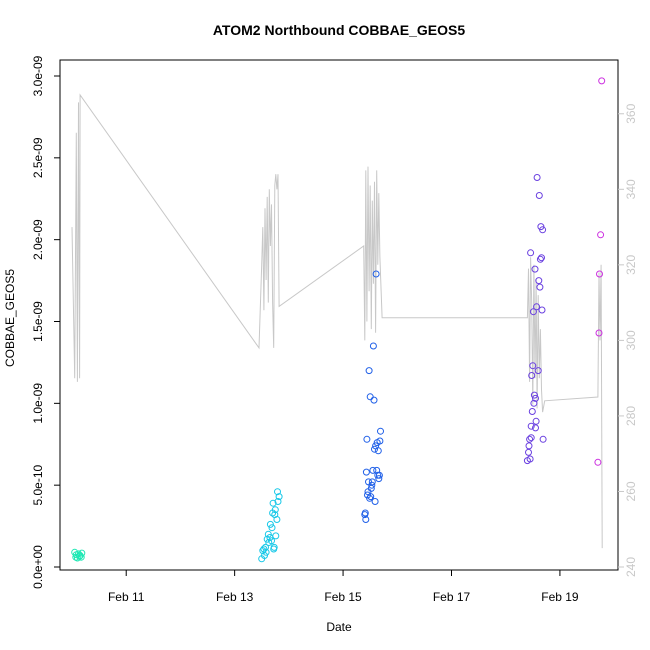 This screenshot has height=650, width=650. Describe the element at coordinates (631, 265) in the screenshot. I see `y2-tick-label: 320` at that location.